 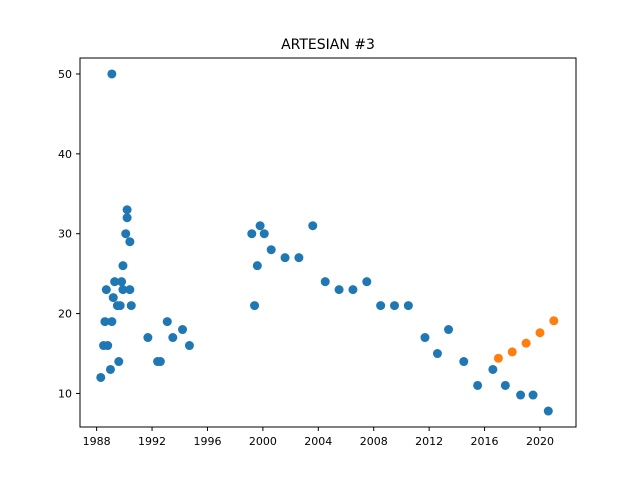 I want to click on y-axis: 10 20 30 40 50, so click(x=69, y=234).